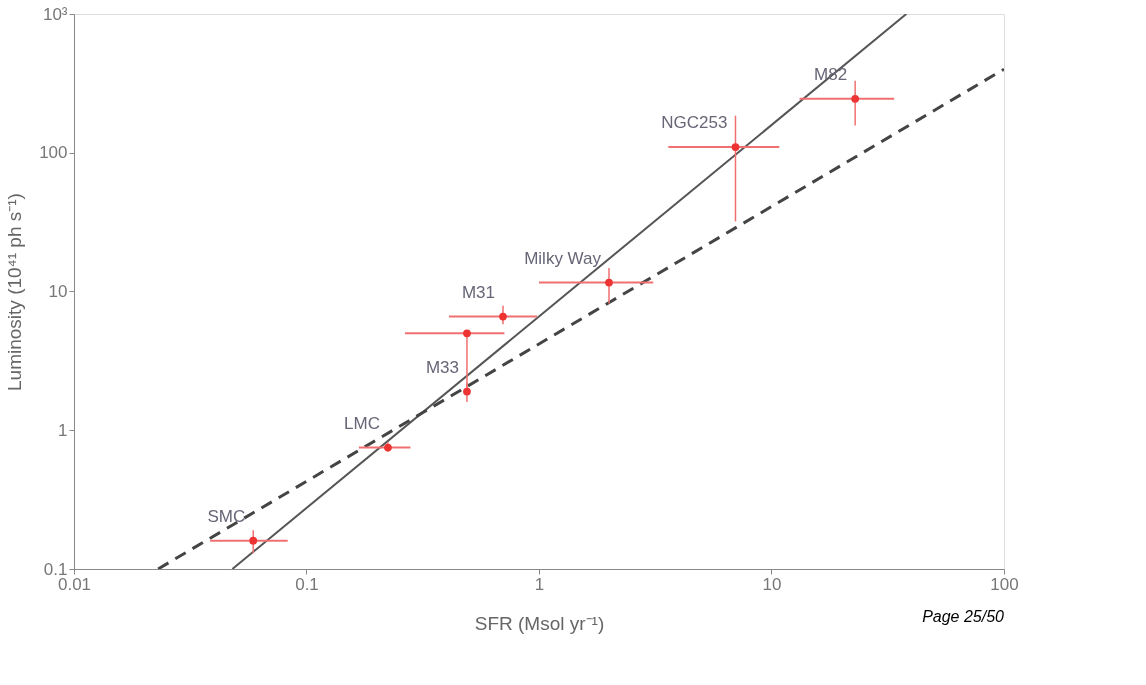 This screenshot has width=1146, height=685. Describe the element at coordinates (1004, 584) in the screenshot. I see `x-tick-label: 100` at that location.